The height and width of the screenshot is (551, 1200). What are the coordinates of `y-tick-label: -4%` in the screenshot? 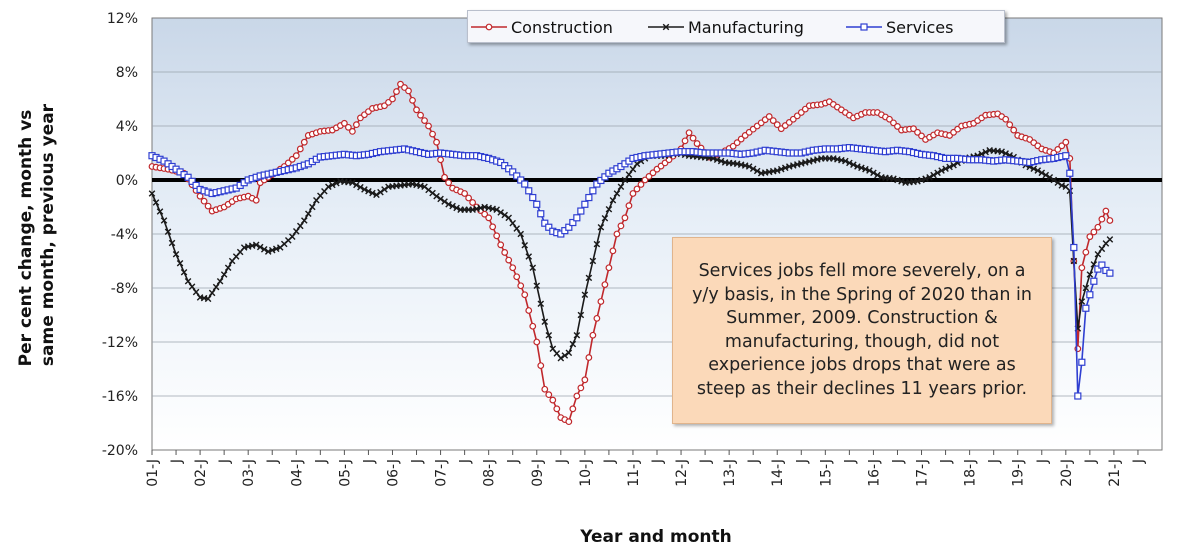 It's located at (124, 235).